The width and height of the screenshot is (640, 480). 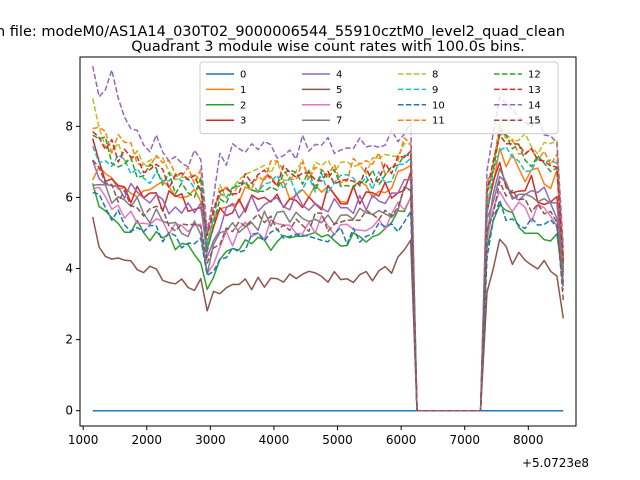 What do you see at coordinates (534, 75) in the screenshot?
I see `legend-label: 12` at bounding box center [534, 75].